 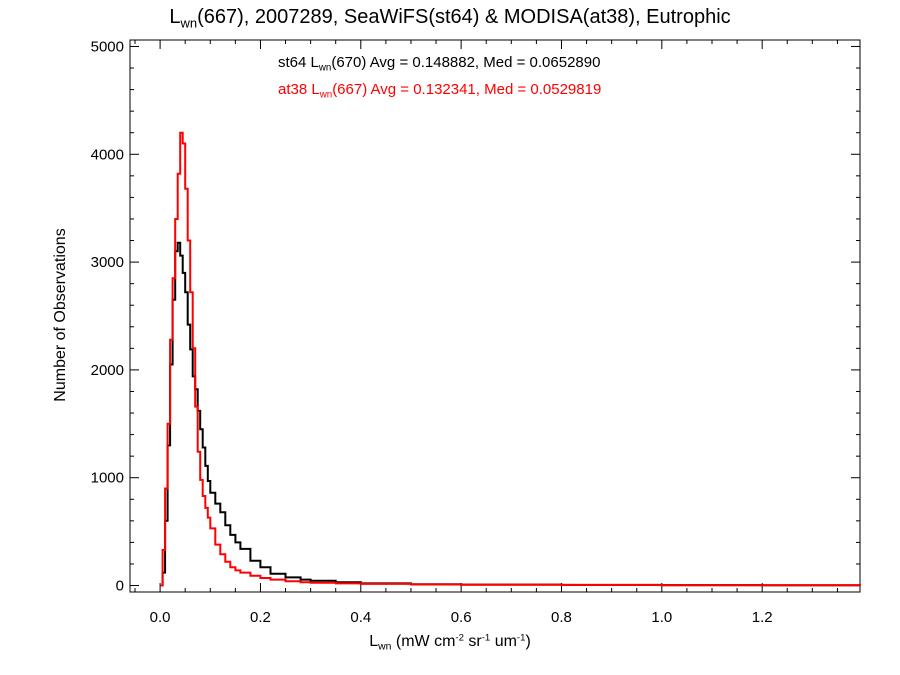 I want to click on y-tick-label: 3000, so click(x=107, y=262).